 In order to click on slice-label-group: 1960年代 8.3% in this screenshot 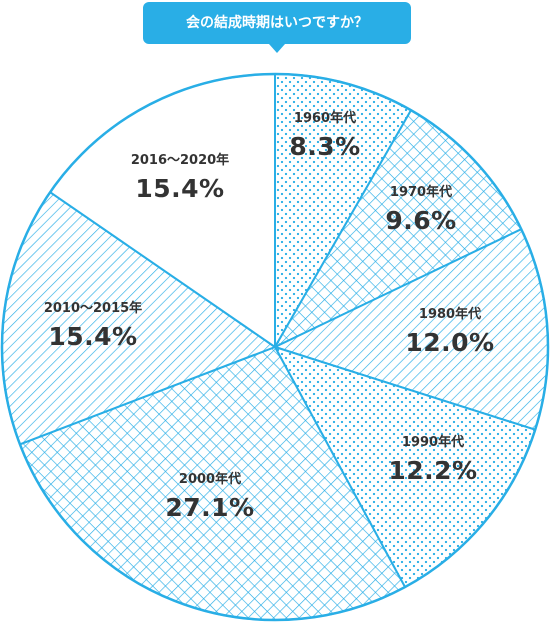, I will do `click(324, 135)`.